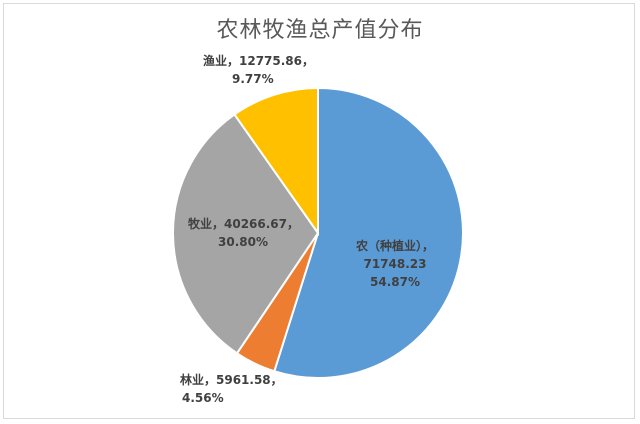 The width and height of the screenshot is (640, 424). Describe the element at coordinates (320, 30) in the screenshot. I see `chart-title: 农林牧渔总产值分布` at that location.